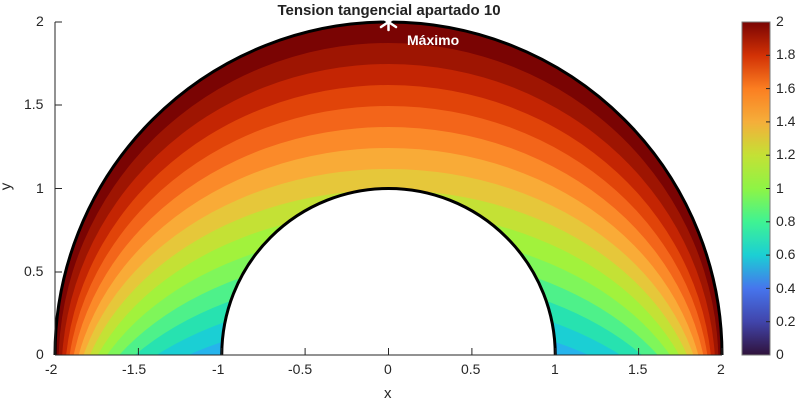 This screenshot has height=404, width=800. I want to click on colorbar-ticks, so click(768, 188).